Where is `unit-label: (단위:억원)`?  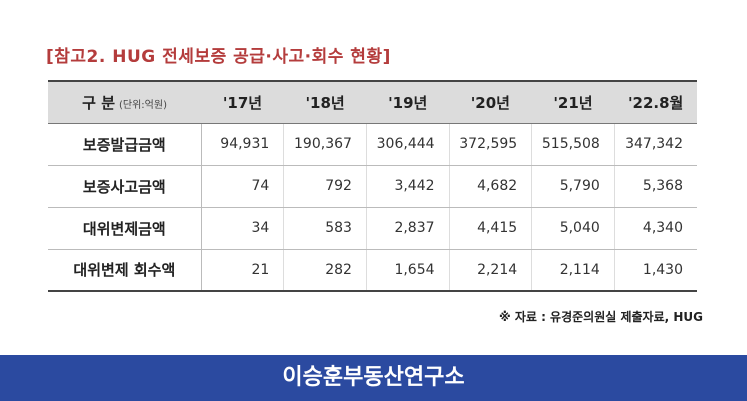 unit-label: (단위:억원) is located at coordinates (143, 105).